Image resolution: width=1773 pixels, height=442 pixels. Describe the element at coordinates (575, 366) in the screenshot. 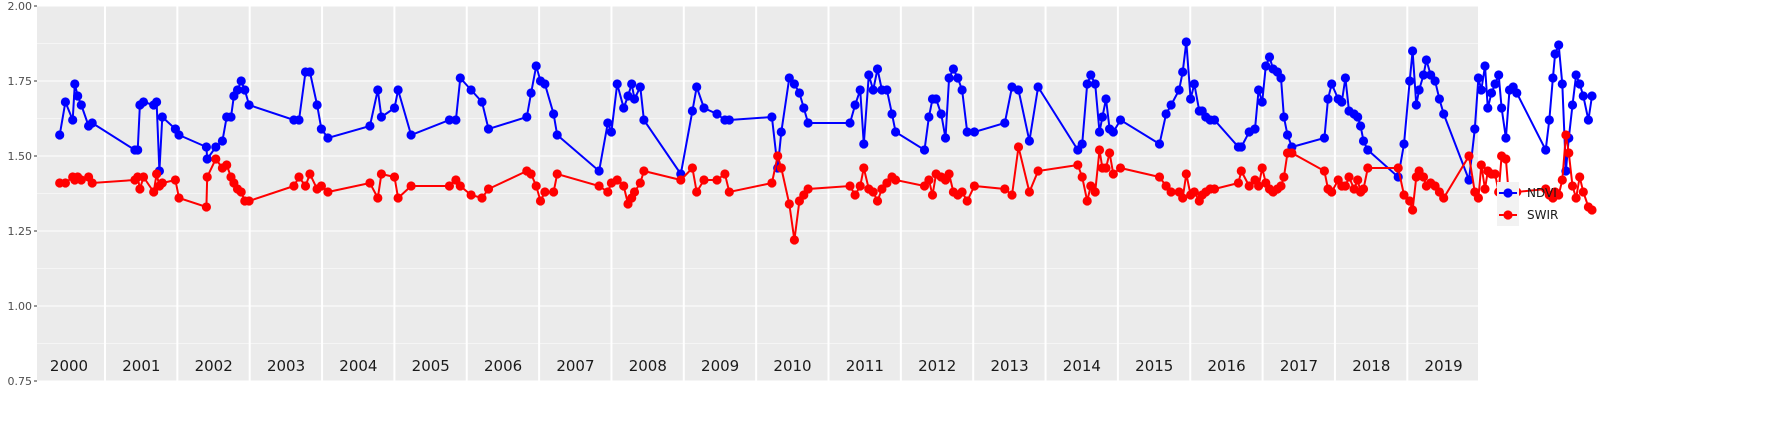

I see `year-label: 2007` at that location.